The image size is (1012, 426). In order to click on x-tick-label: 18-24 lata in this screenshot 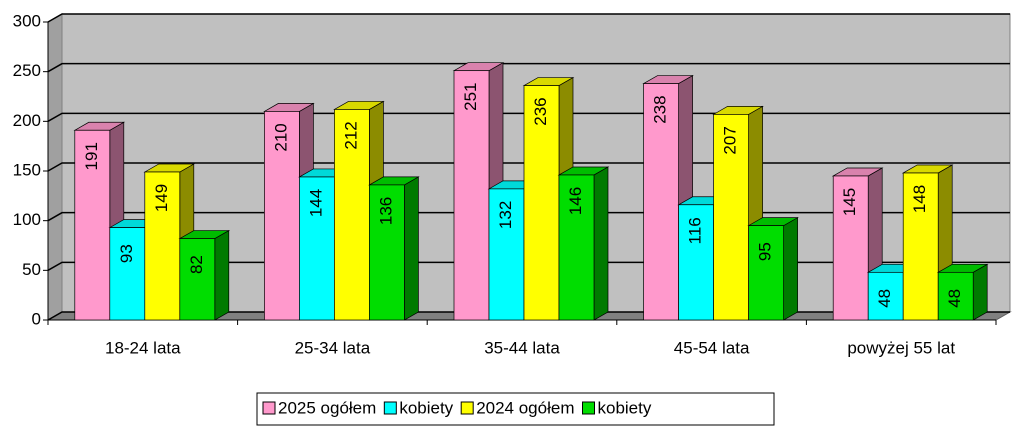, I will do `click(143, 347)`.